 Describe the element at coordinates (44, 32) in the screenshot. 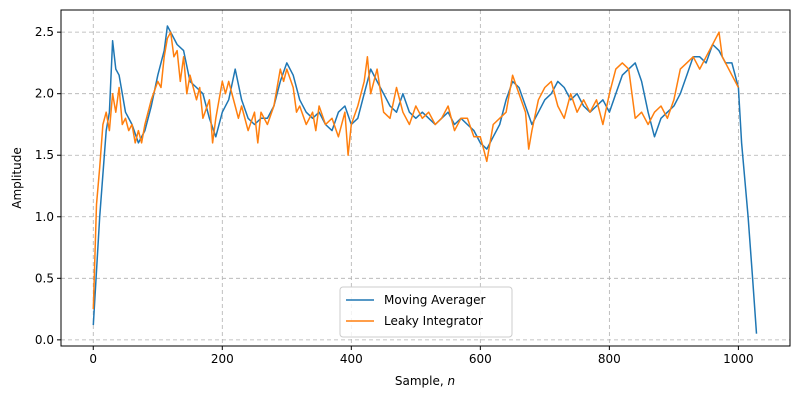

I see `y-tick-label: 2.5` at that location.